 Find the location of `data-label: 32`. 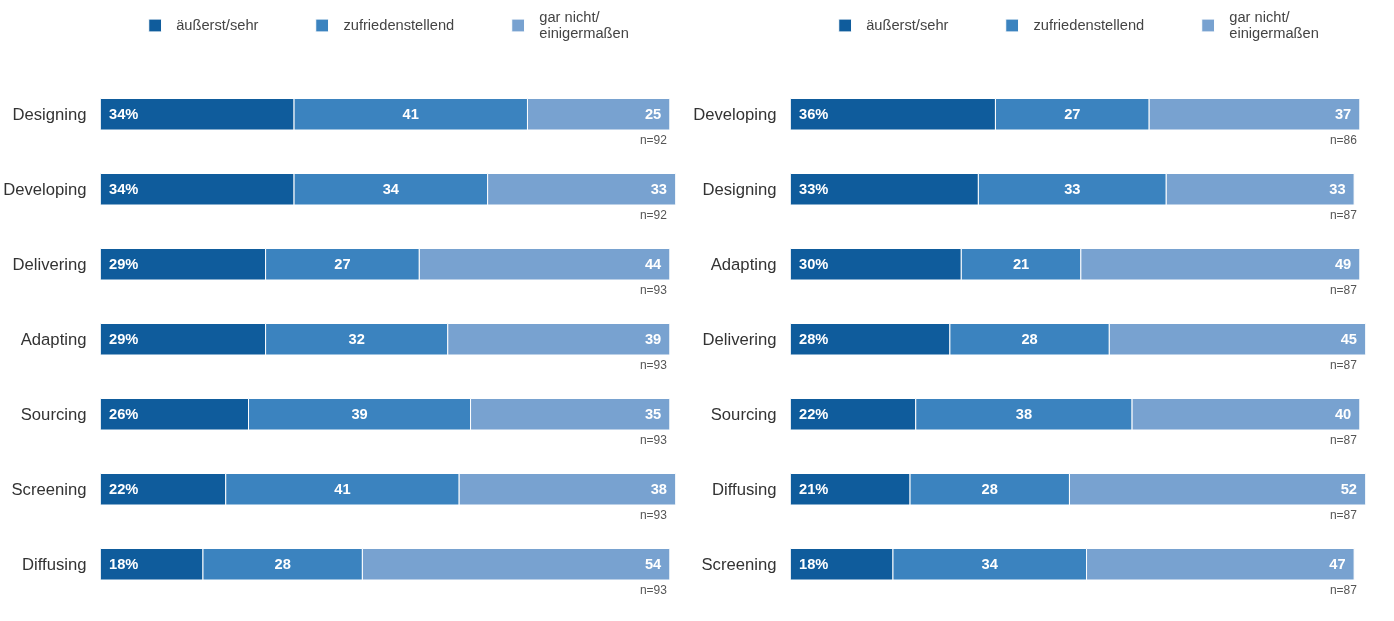

data-label: 32 is located at coordinates (356, 339).